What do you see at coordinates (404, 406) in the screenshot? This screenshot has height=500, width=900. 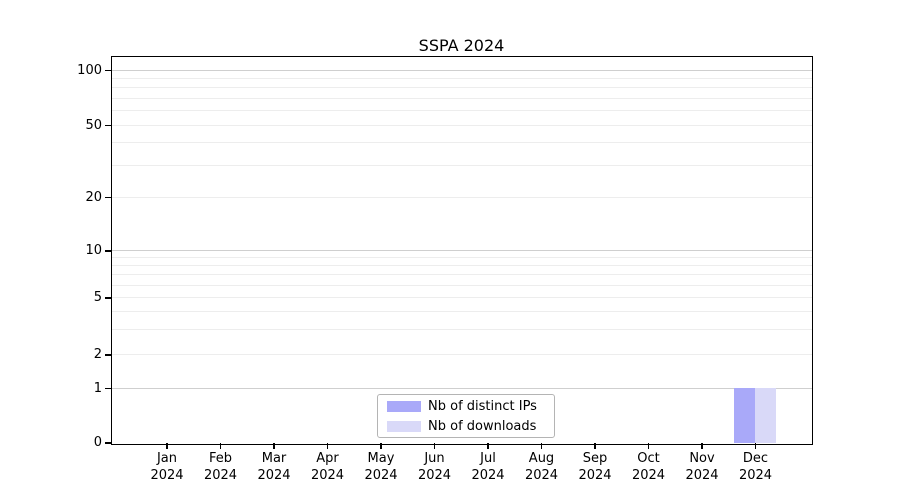 I see `legend-swatch-distinct-ips` at bounding box center [404, 406].